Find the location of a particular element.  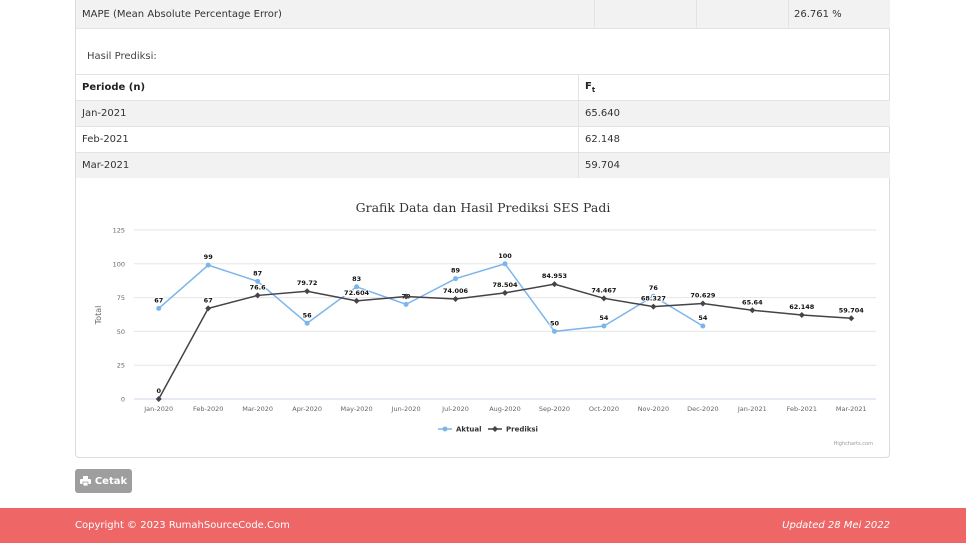

y-tick-label: 75 is located at coordinates (121, 298).